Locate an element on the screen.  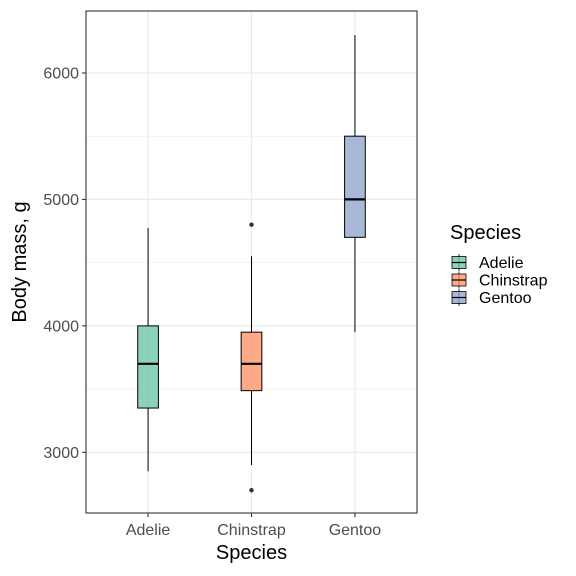
box-gentoo is located at coordinates (355, 184).